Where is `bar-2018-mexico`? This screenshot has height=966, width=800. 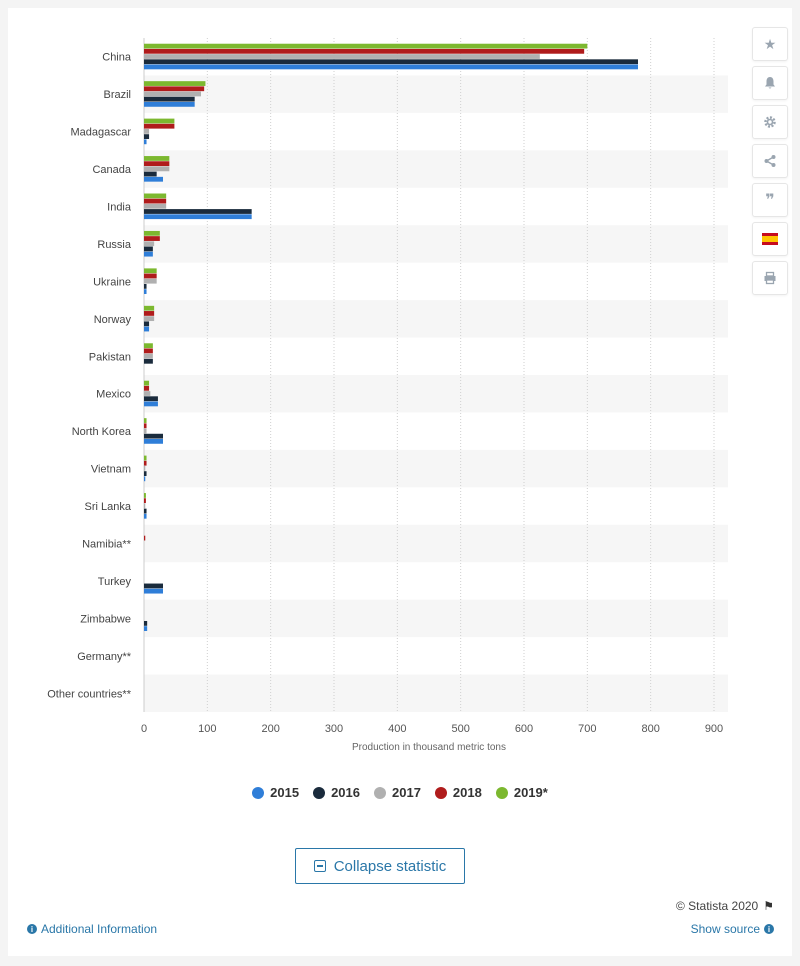
bar-2018-mexico is located at coordinates (147, 388).